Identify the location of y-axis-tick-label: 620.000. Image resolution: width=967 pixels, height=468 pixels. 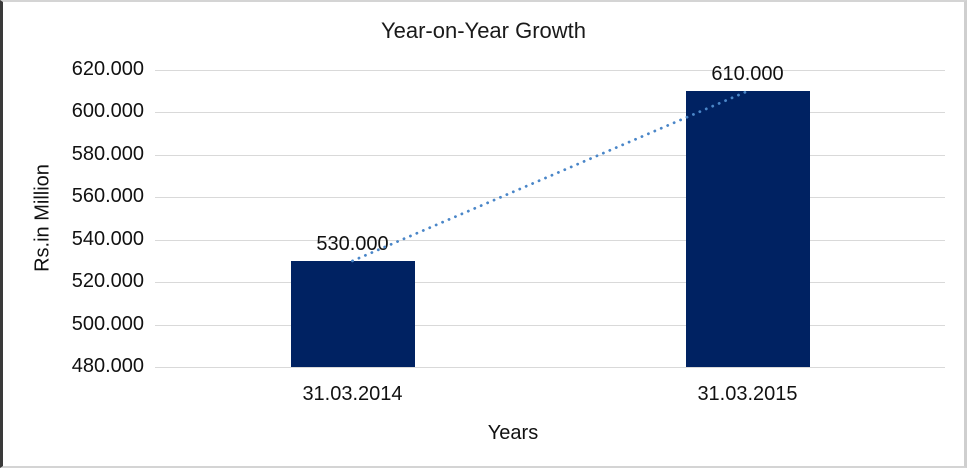
(107, 69).